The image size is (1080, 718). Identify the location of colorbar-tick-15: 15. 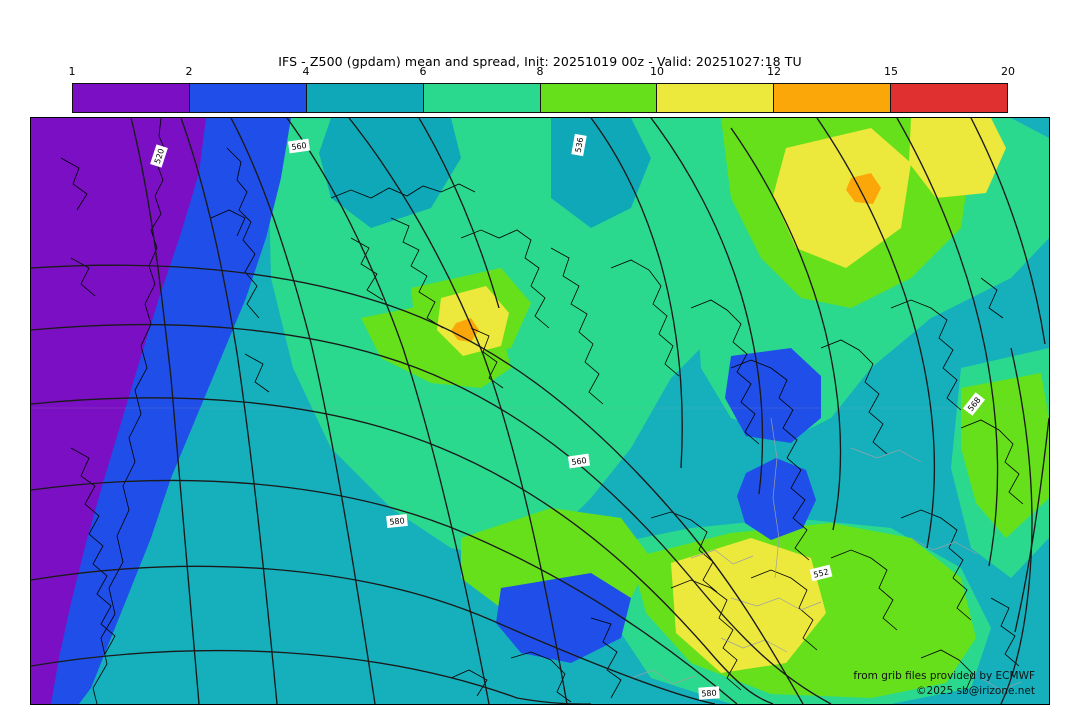
(891, 71).